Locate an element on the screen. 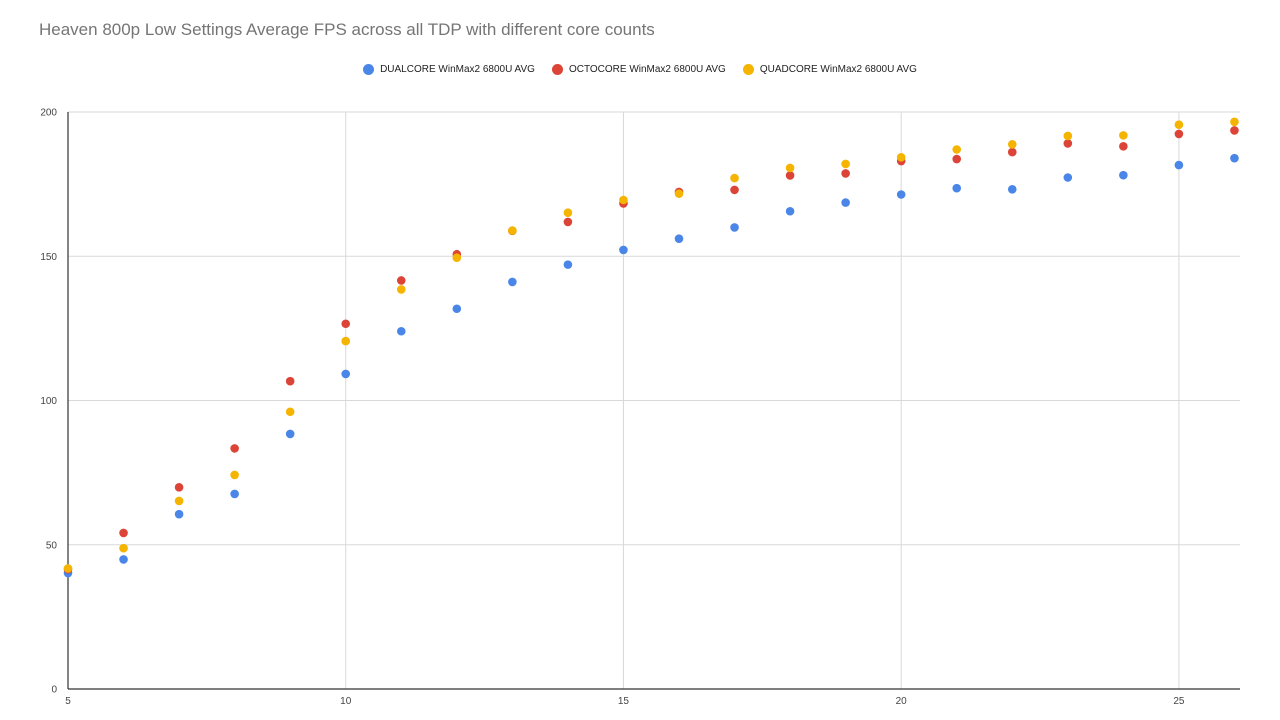 Image resolution: width=1280 pixels, height=720 pixels. legend-swatch-quadcore is located at coordinates (748, 69).